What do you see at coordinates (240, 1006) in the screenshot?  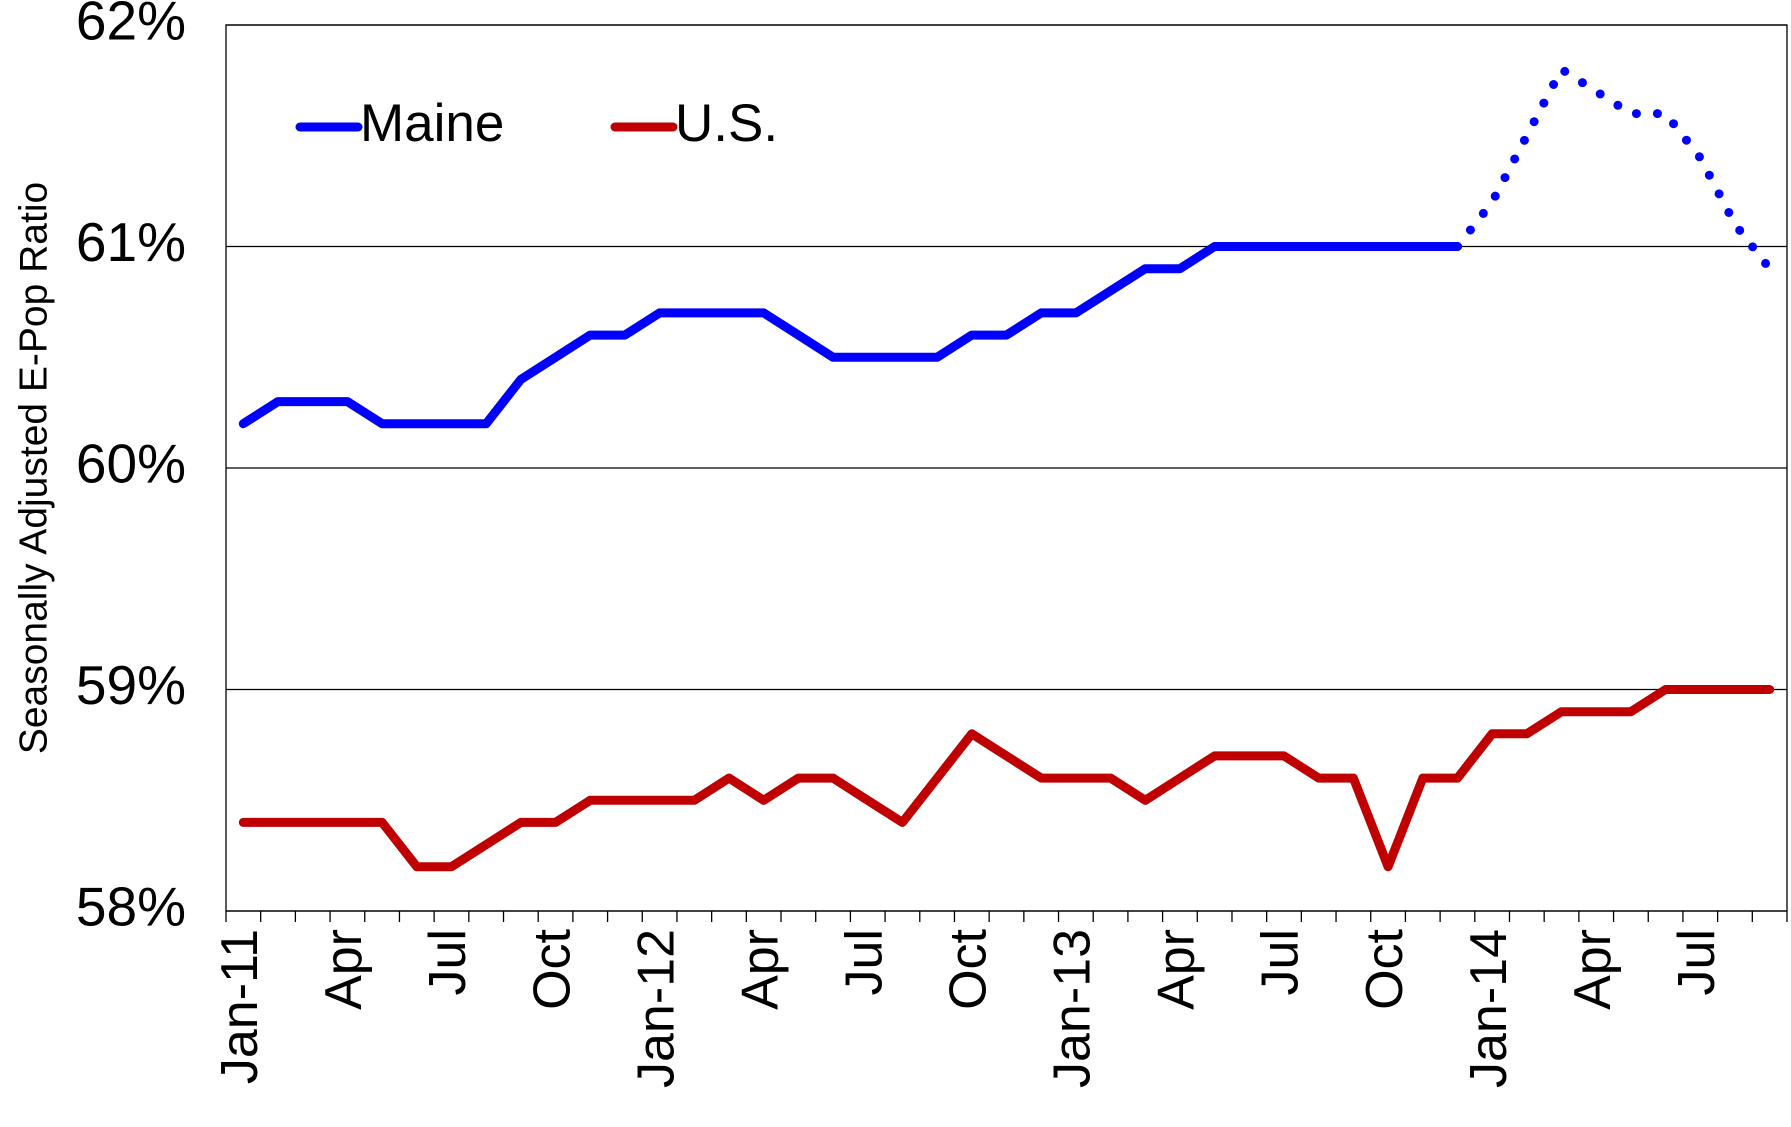 I see `x-tick-label: Jan-11` at bounding box center [240, 1006].